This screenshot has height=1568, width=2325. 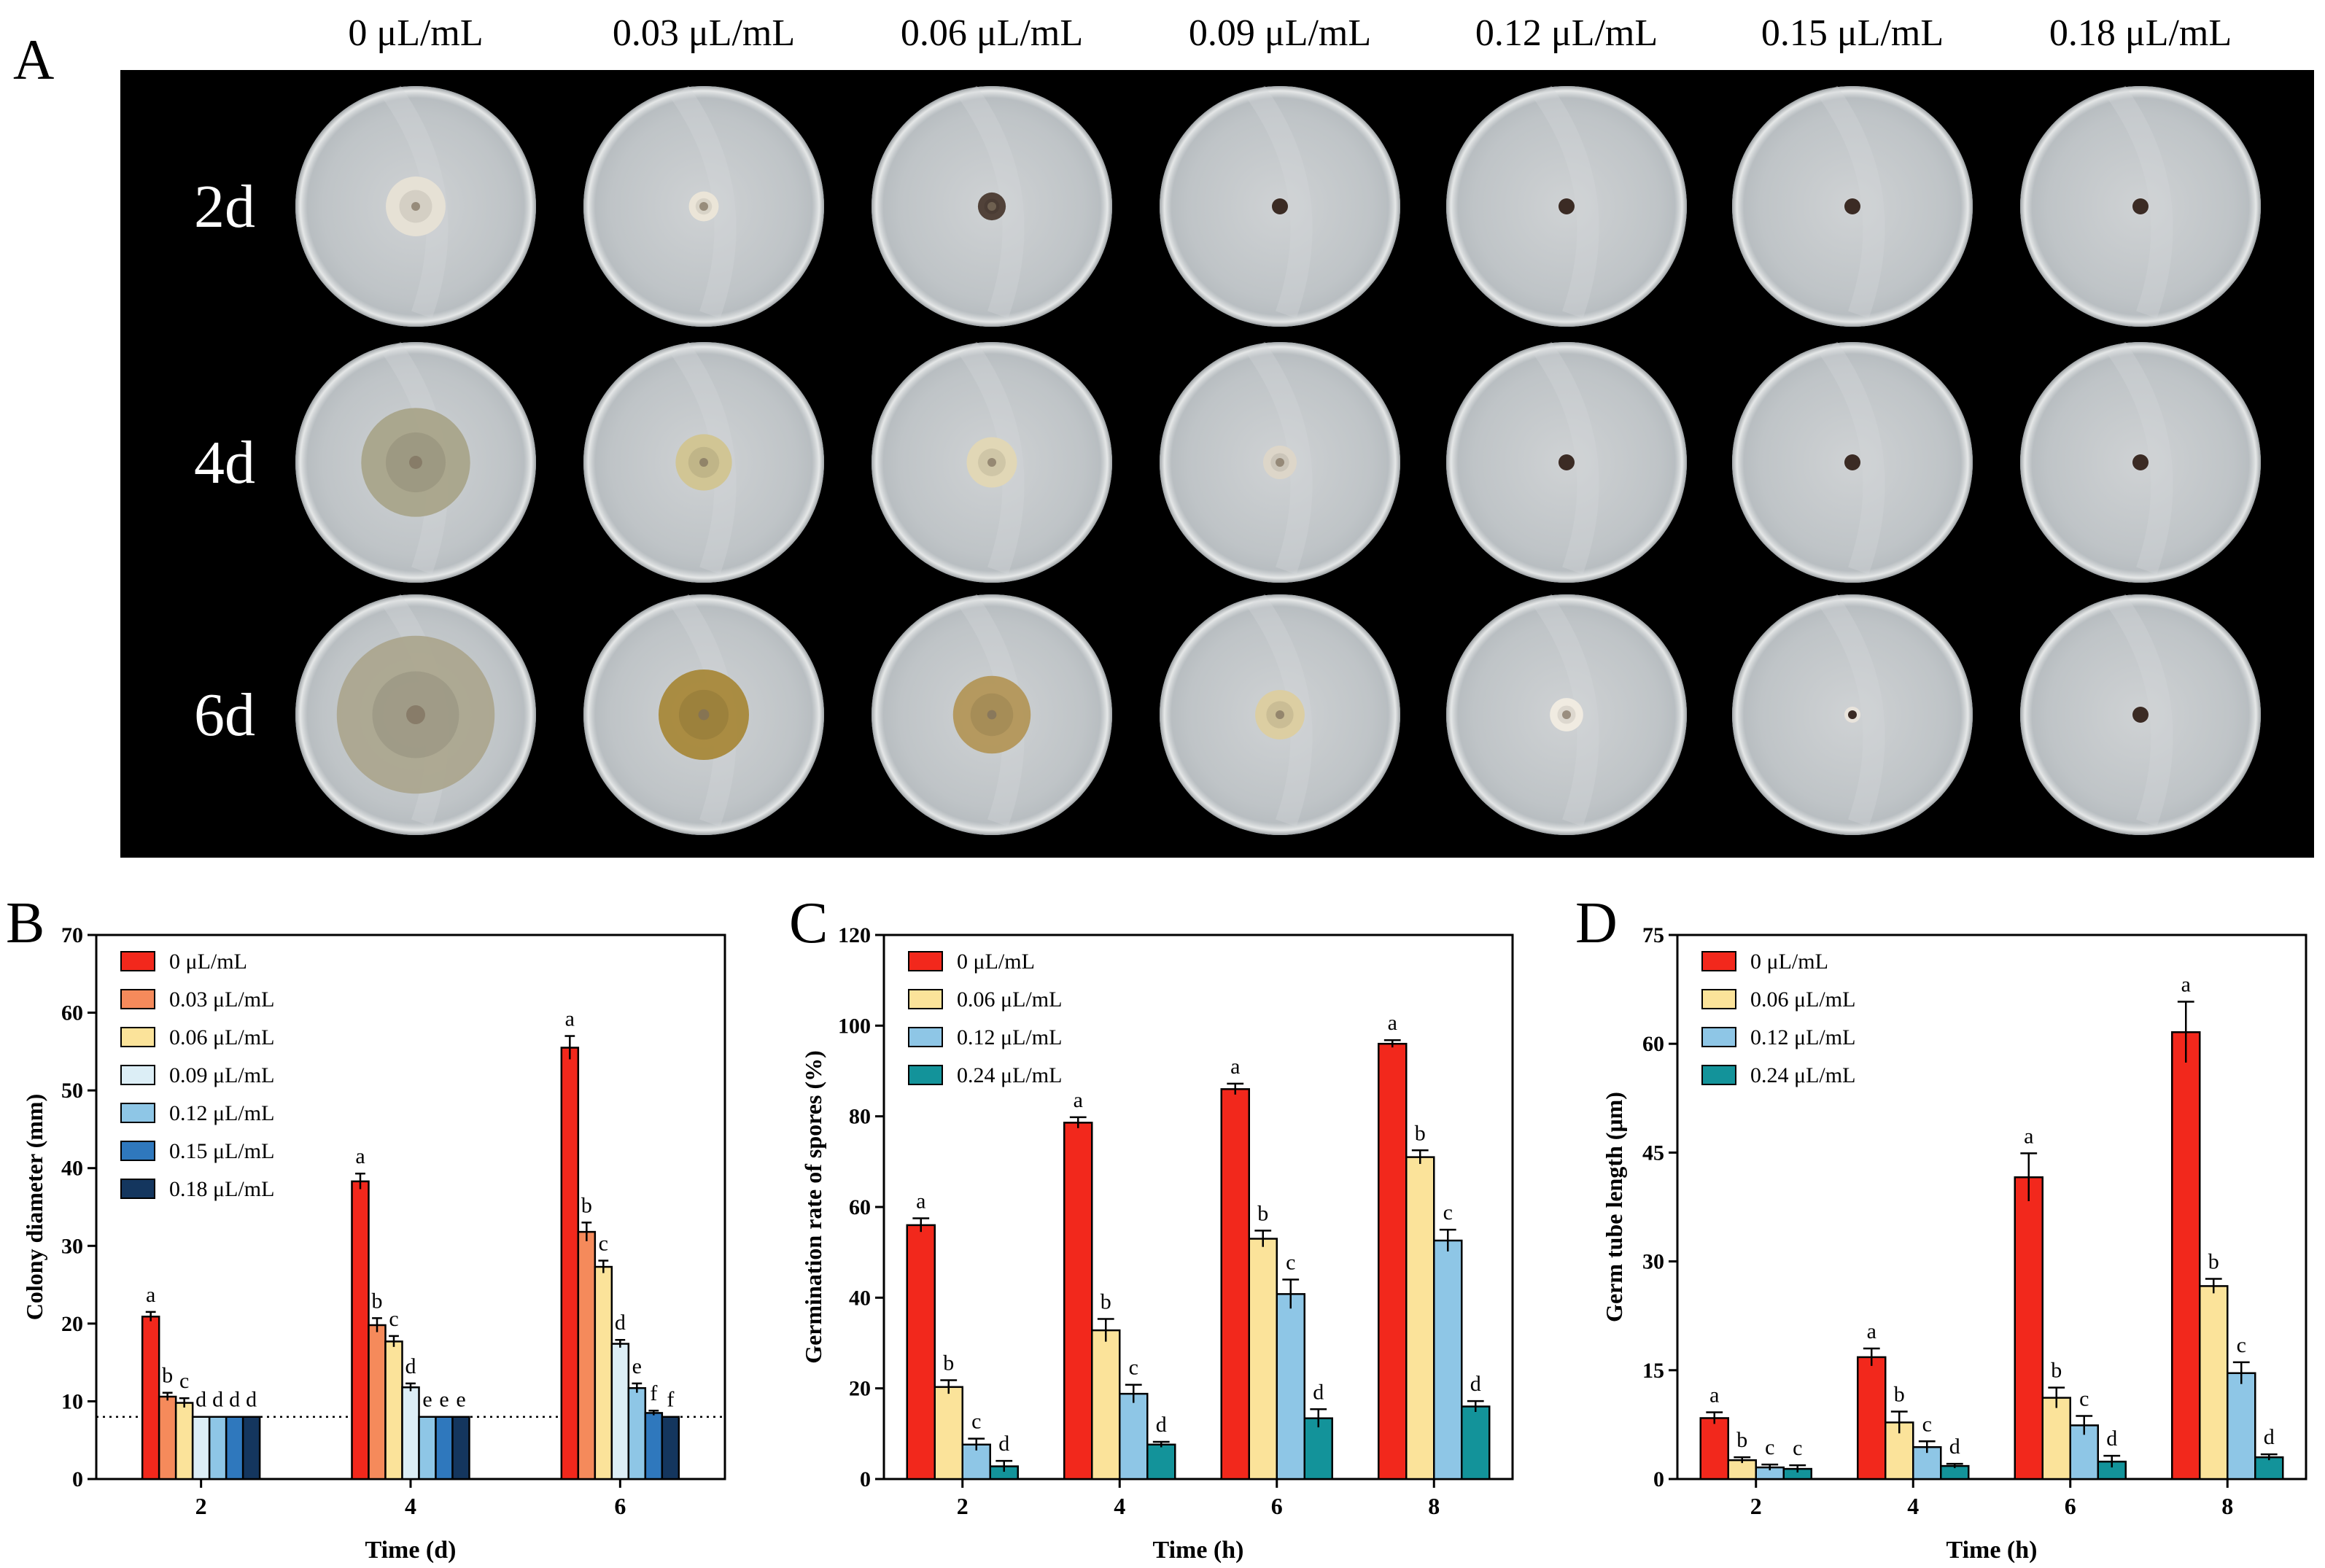 I want to click on column-header: 0.18 μL/mL, so click(x=2140, y=33).